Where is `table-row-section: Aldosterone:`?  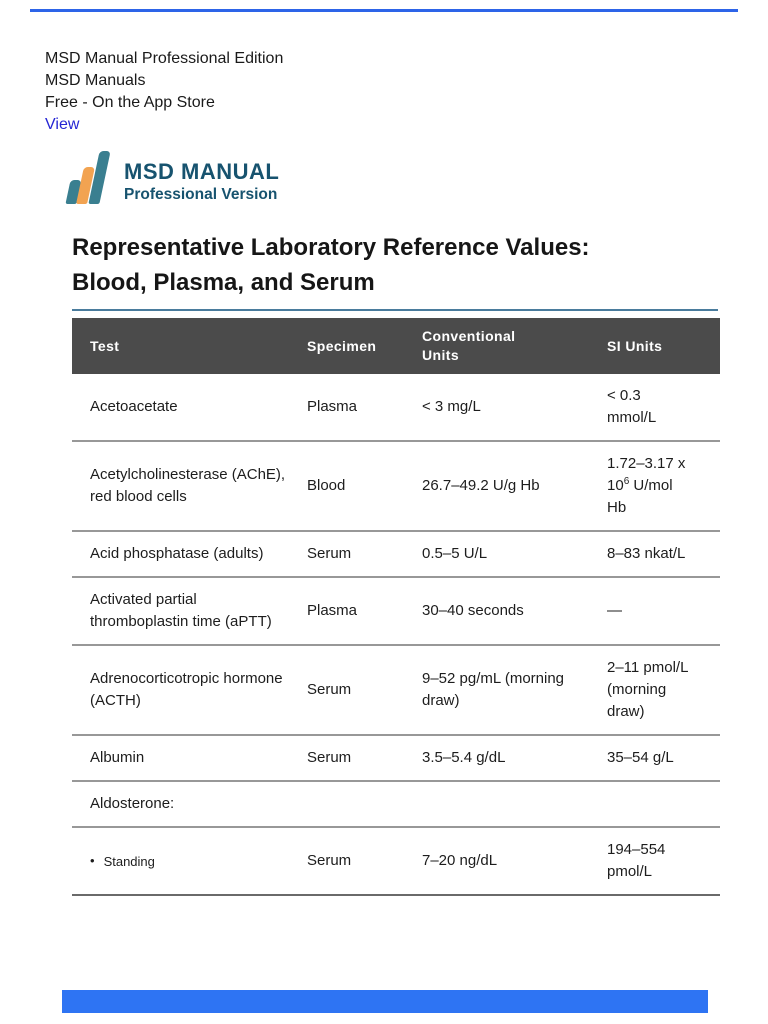 table-row-section: Aldosterone: is located at coordinates (396, 805).